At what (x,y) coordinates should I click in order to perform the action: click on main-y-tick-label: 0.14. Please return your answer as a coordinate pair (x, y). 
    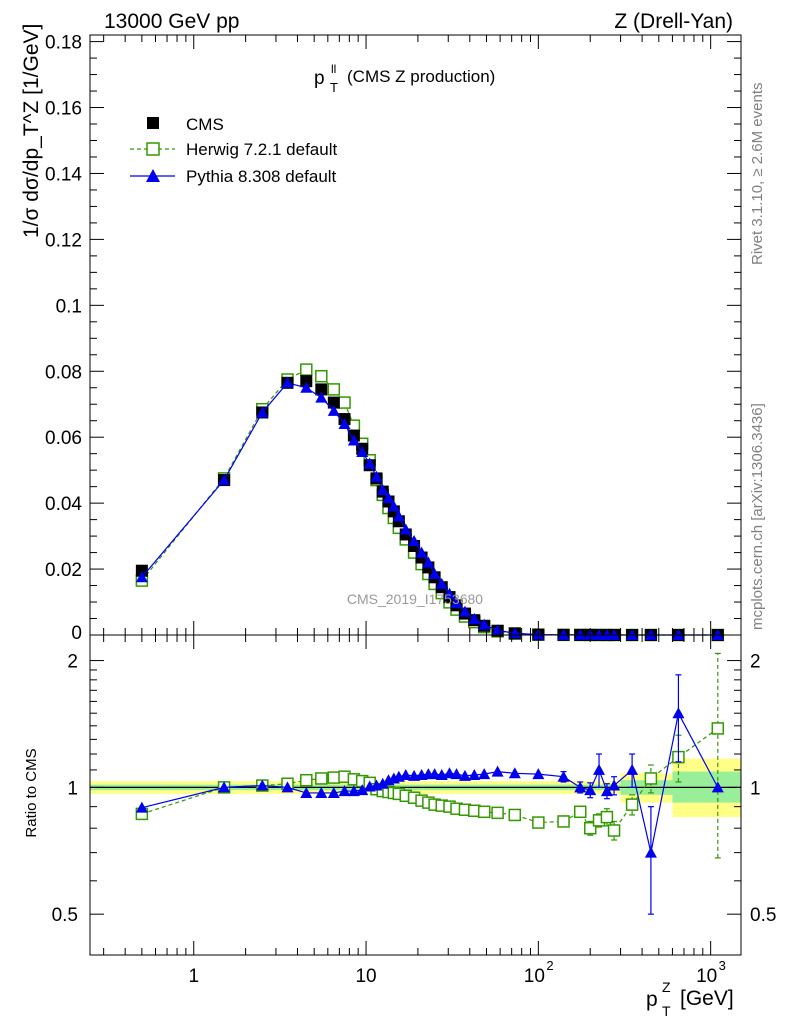
    Looking at the image, I should click on (63, 174).